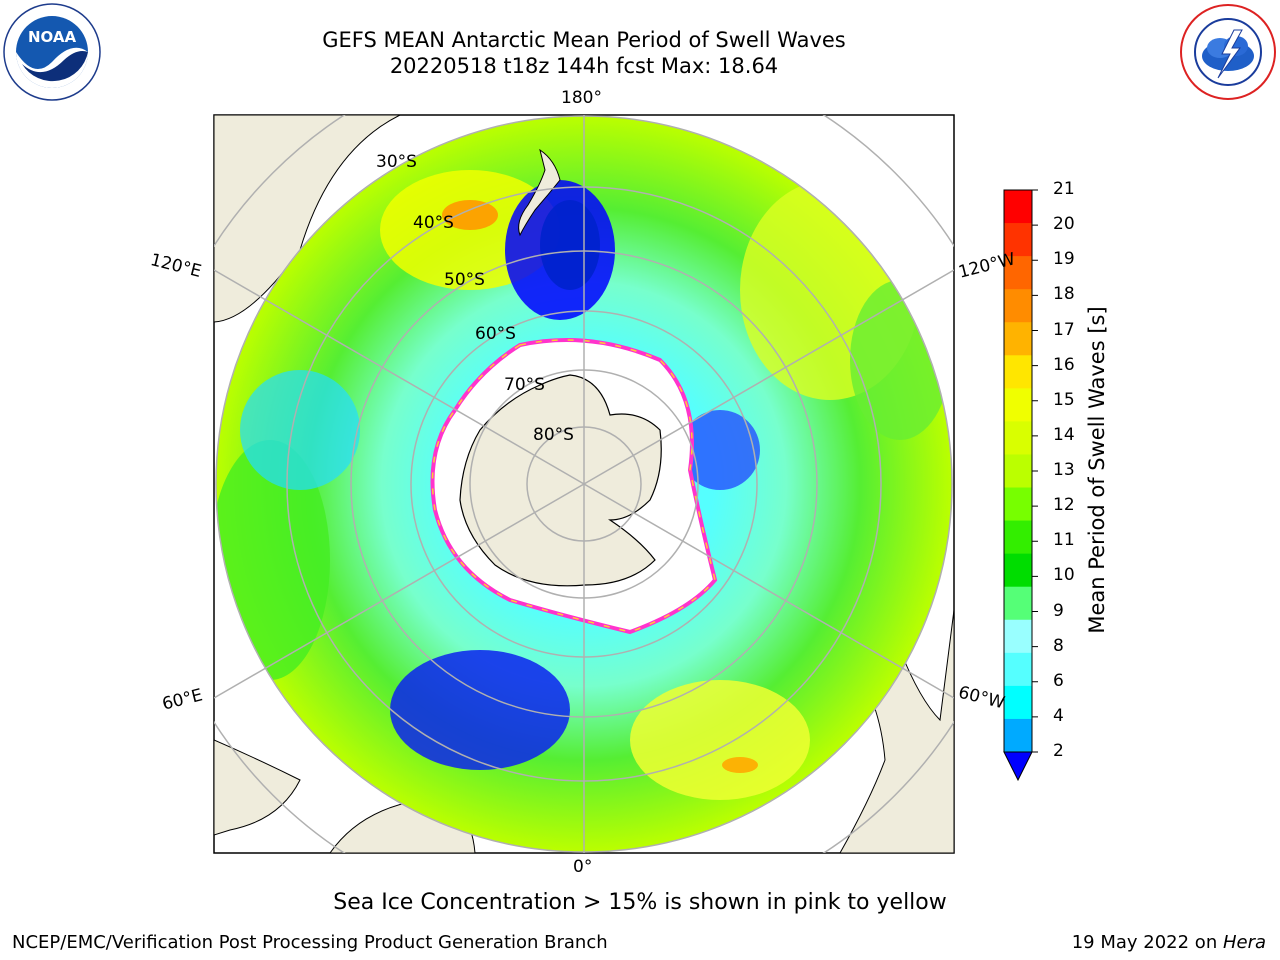 The height and width of the screenshot is (960, 1280). I want to click on colorbar-tick-label: 14, so click(1064, 434).